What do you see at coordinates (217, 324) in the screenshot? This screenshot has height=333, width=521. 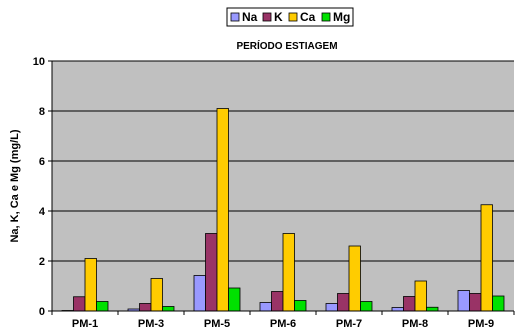 I see `x-tick-label: PM-5` at bounding box center [217, 324].